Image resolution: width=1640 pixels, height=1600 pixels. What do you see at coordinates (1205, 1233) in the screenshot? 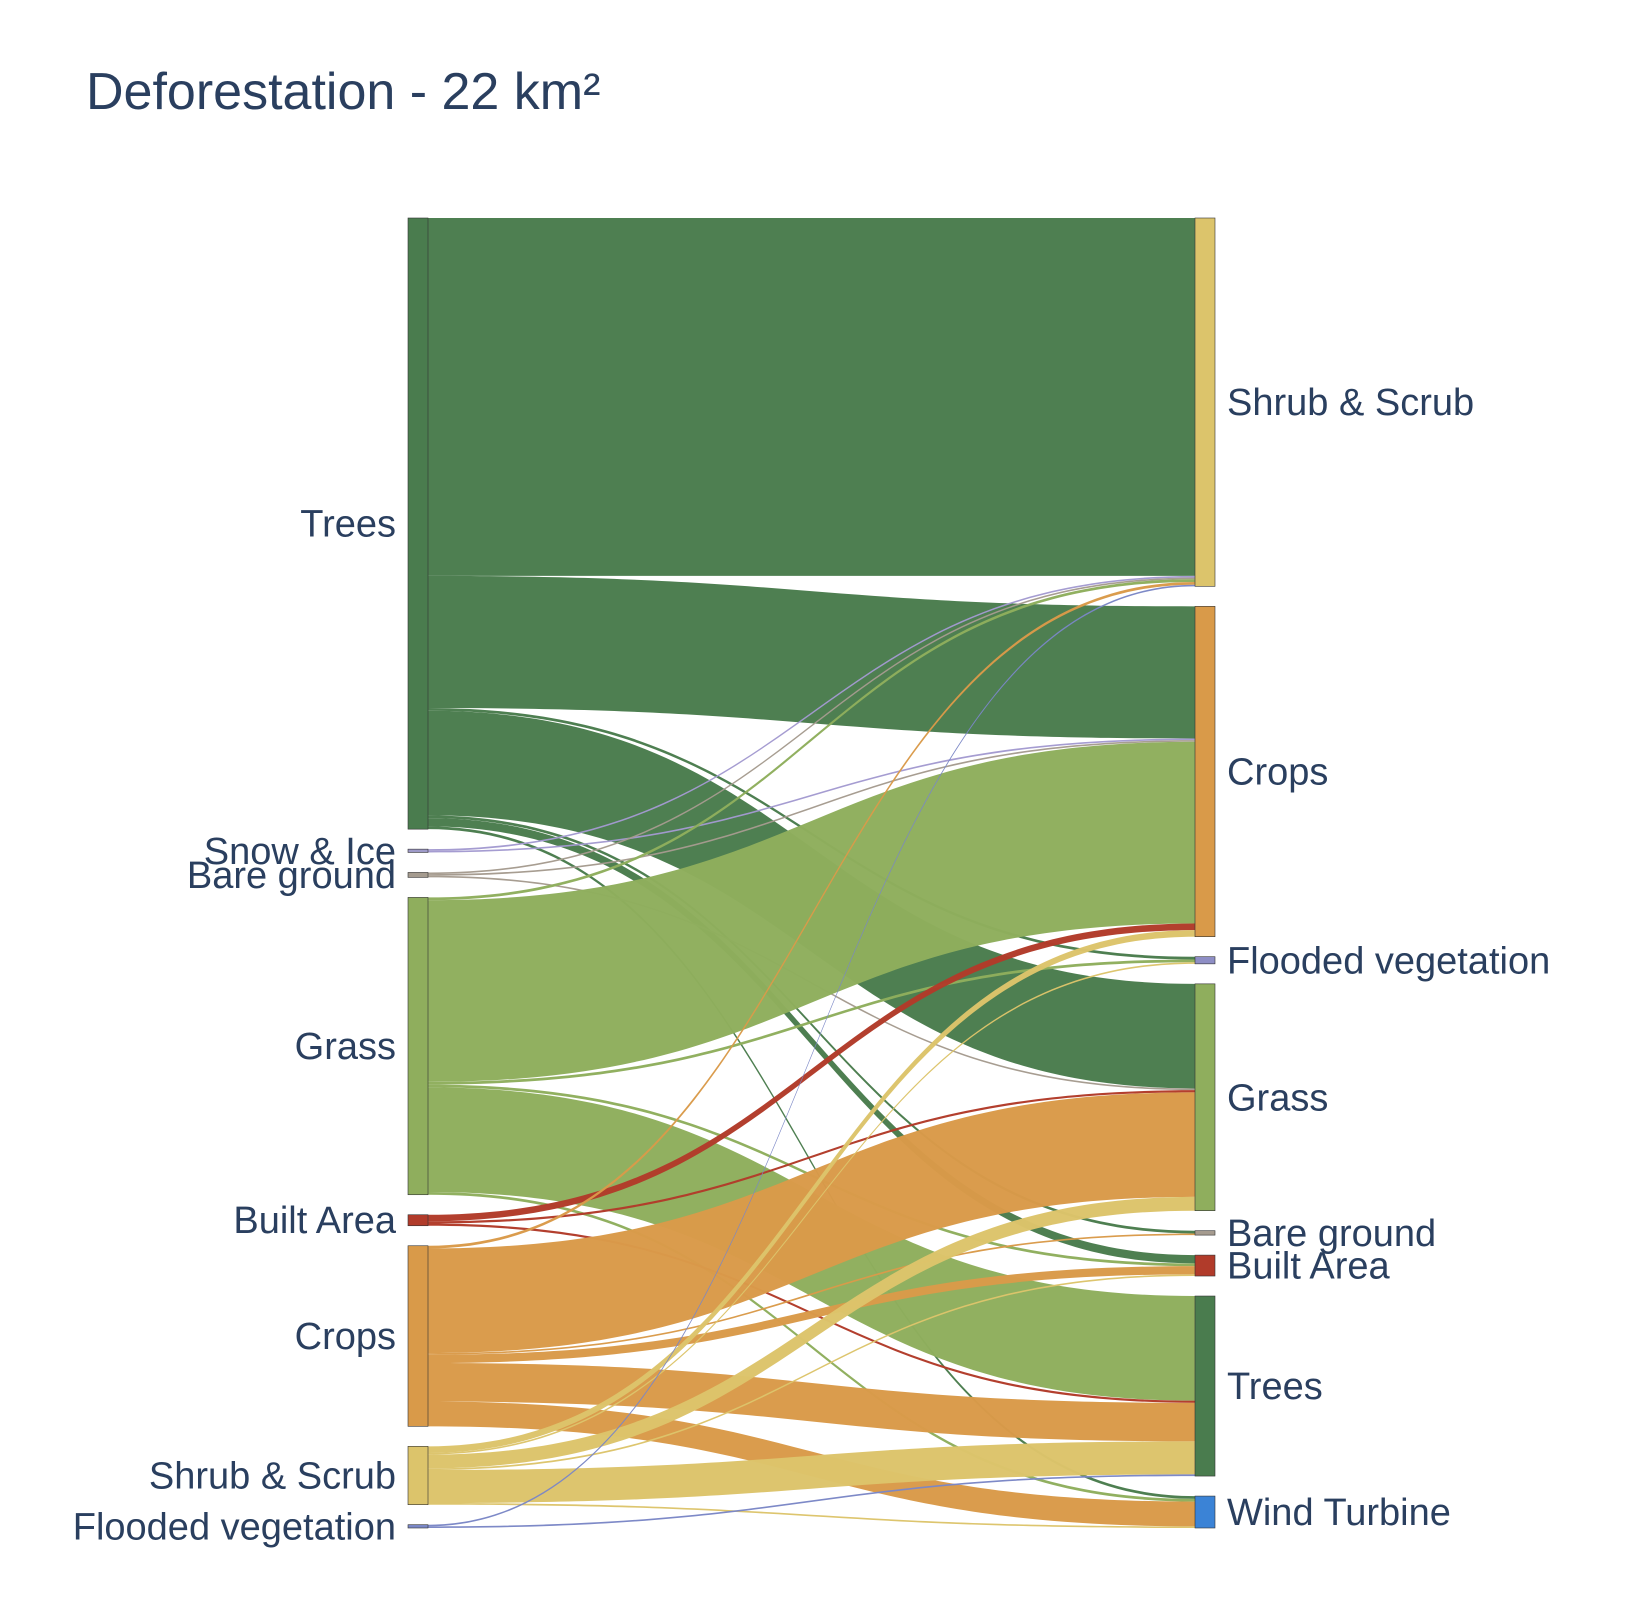
I see `node-tgt-bare` at bounding box center [1205, 1233].